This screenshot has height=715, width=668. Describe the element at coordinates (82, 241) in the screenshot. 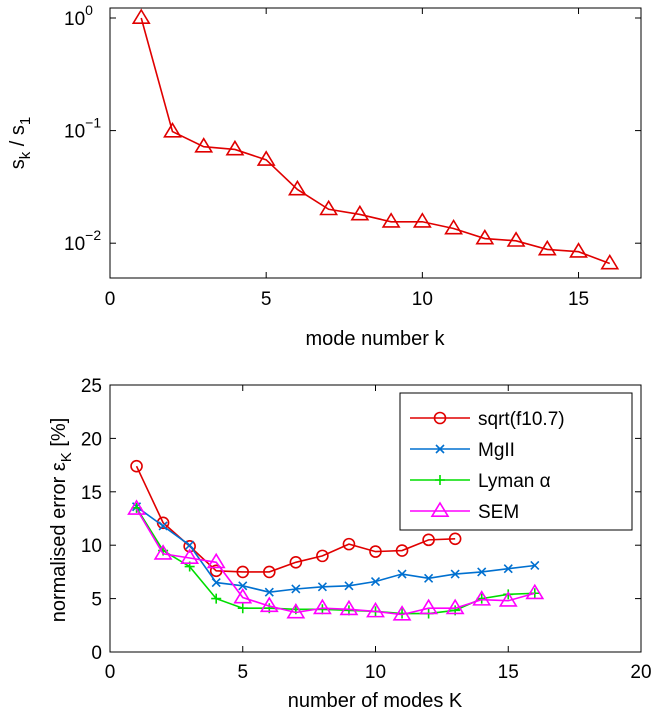

I see `top-y-tick-label: 10⁻²` at that location.